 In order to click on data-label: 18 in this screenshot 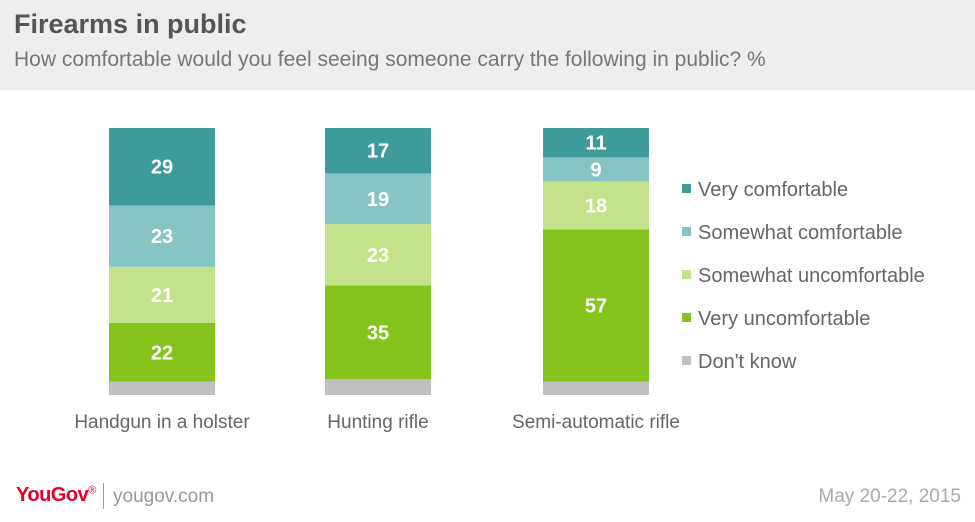, I will do `click(596, 206)`.